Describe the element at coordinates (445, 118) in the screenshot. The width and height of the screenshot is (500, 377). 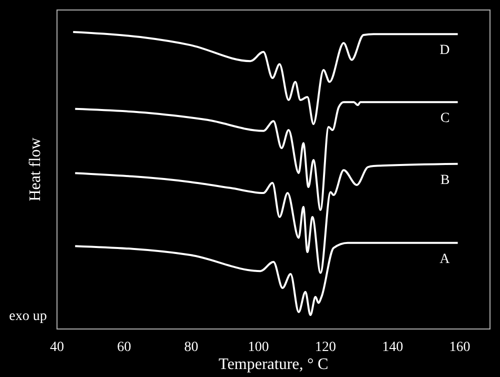
I see `series-label: C` at that location.